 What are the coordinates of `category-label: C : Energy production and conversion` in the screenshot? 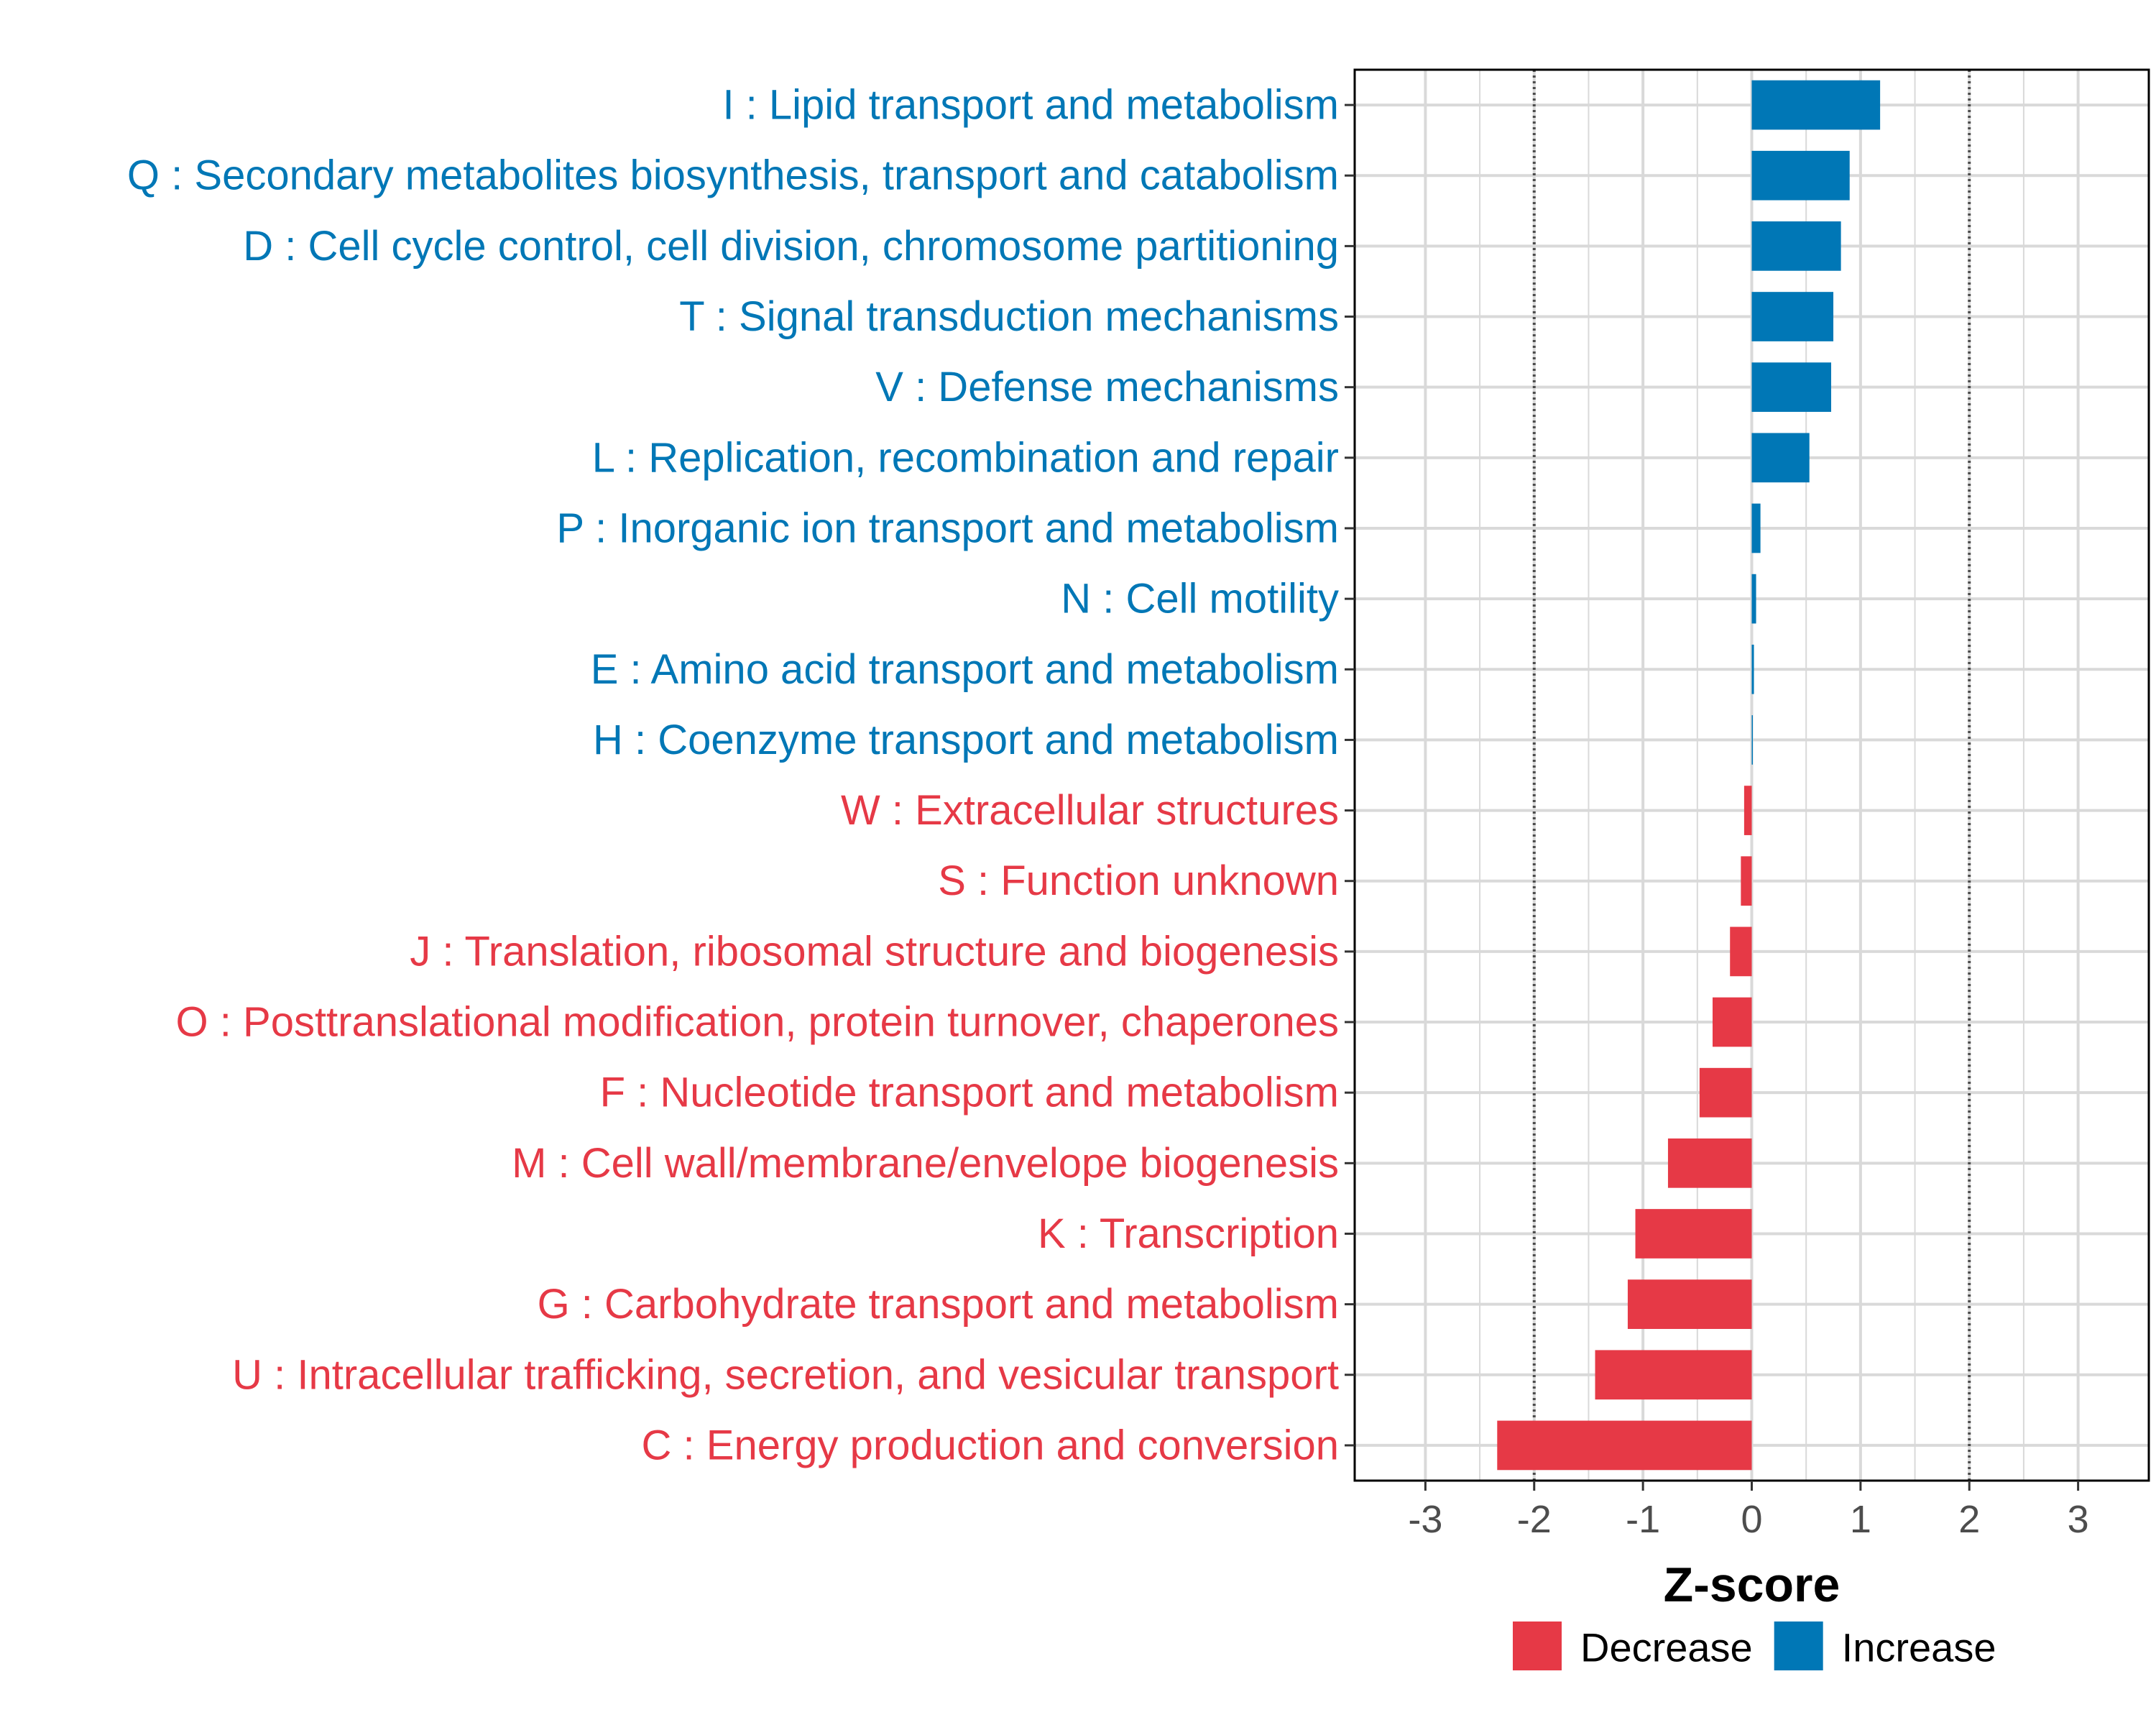 It's located at (991, 1445).